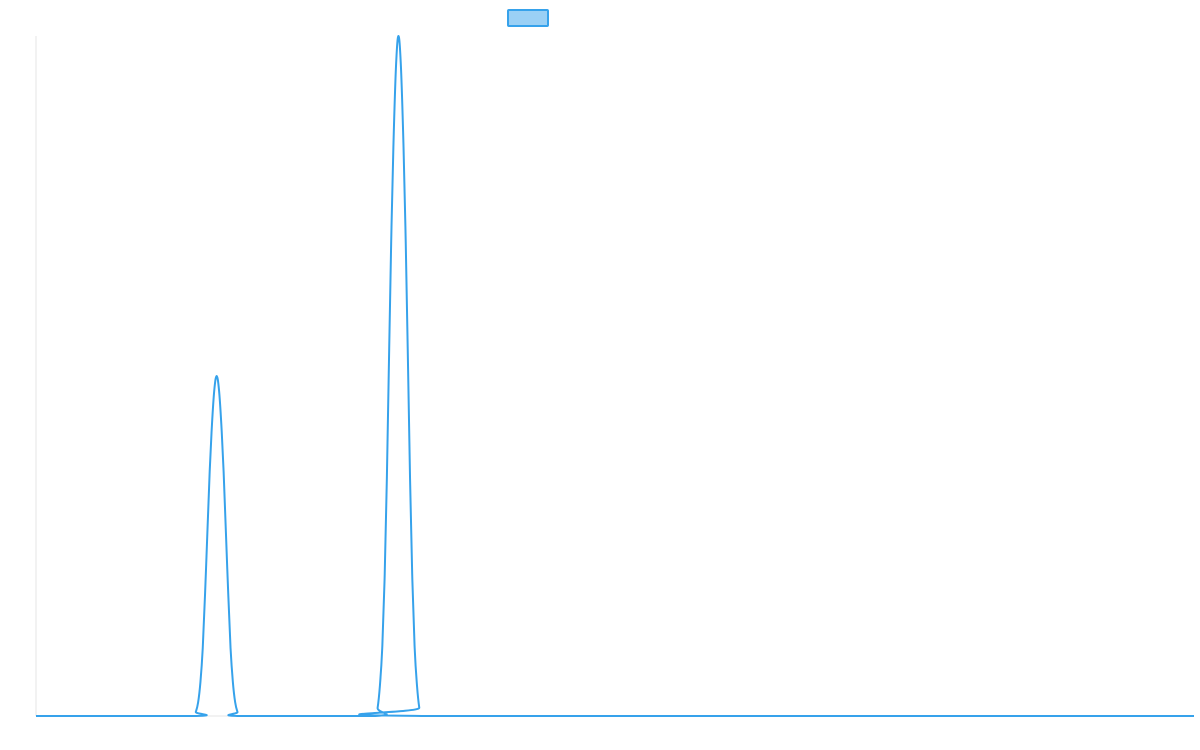 Image resolution: width=1200 pixels, height=750 pixels. I want to click on legend, so click(528, 18).